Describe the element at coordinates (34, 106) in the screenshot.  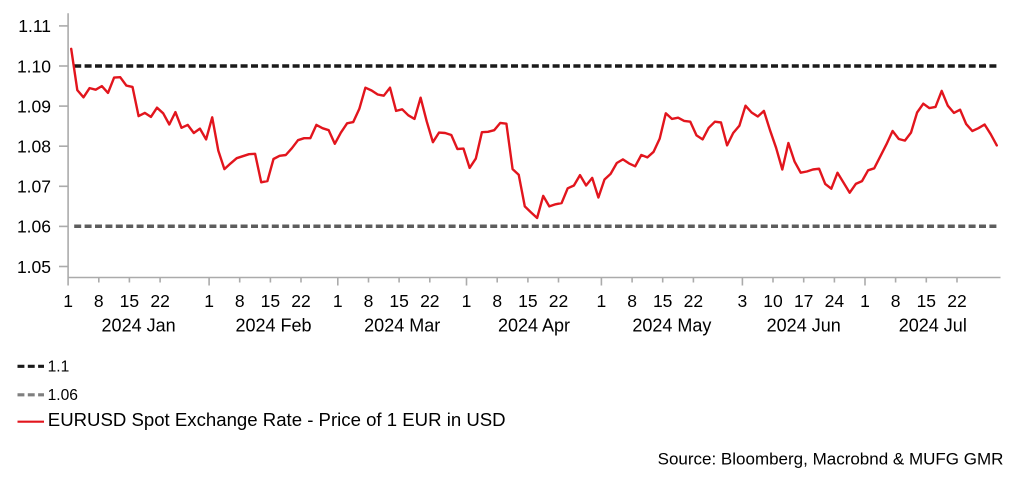
I see `svg-text: 1.09` at that location.